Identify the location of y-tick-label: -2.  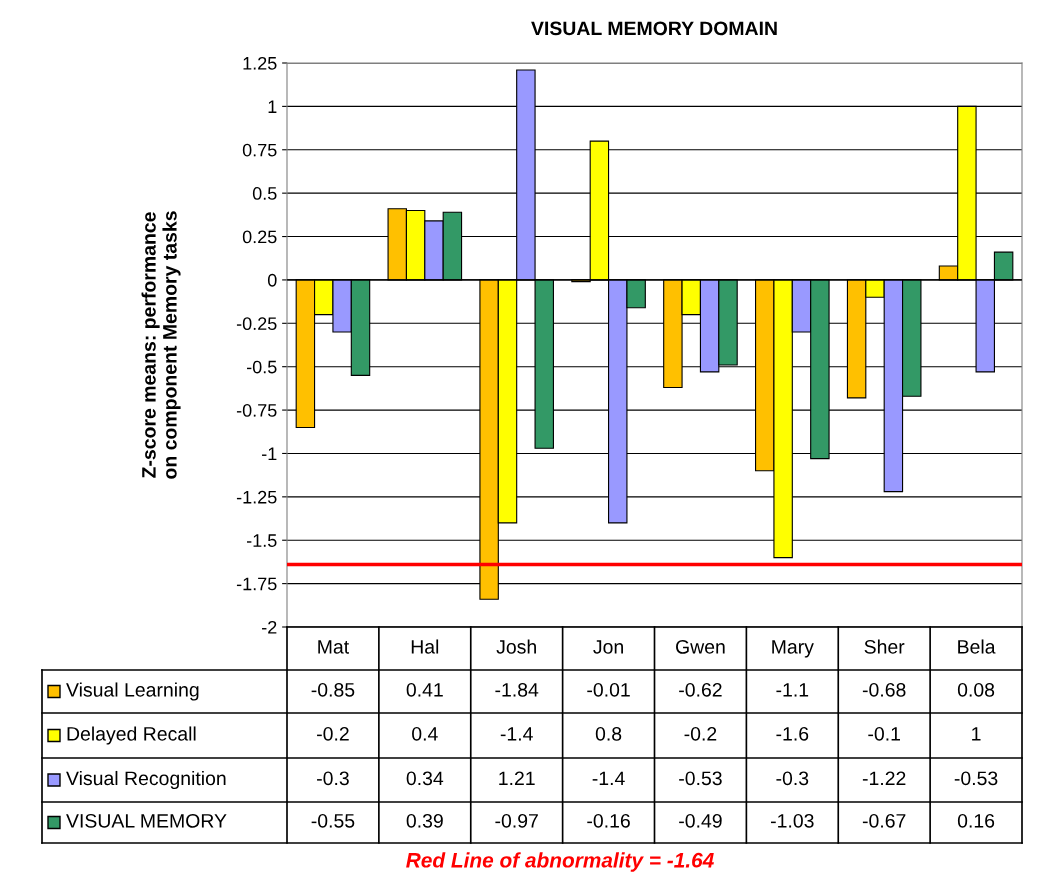
(269, 627).